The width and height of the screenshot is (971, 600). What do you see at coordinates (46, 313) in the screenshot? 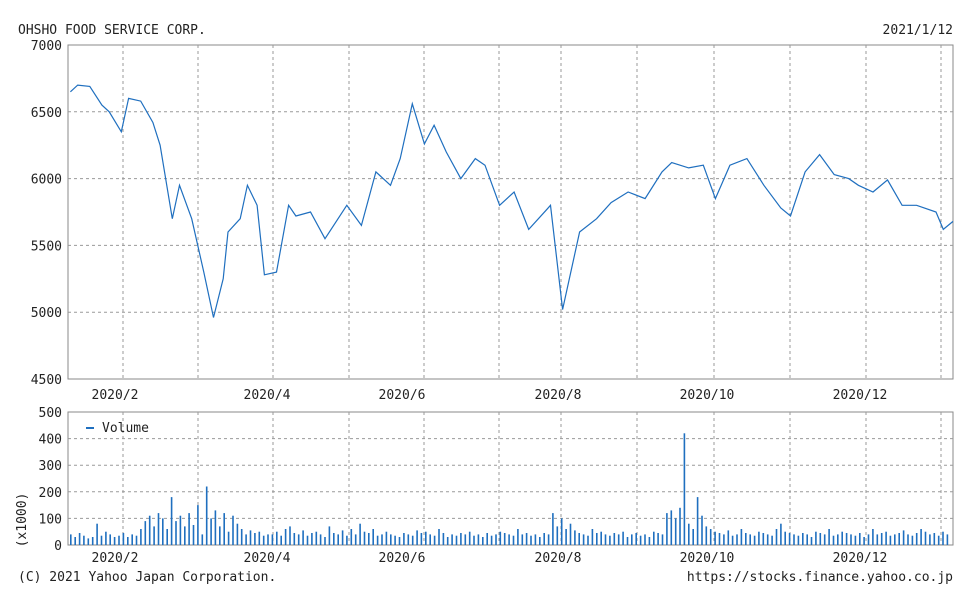
I see `price-y-tick-label: 5000` at bounding box center [46, 313].